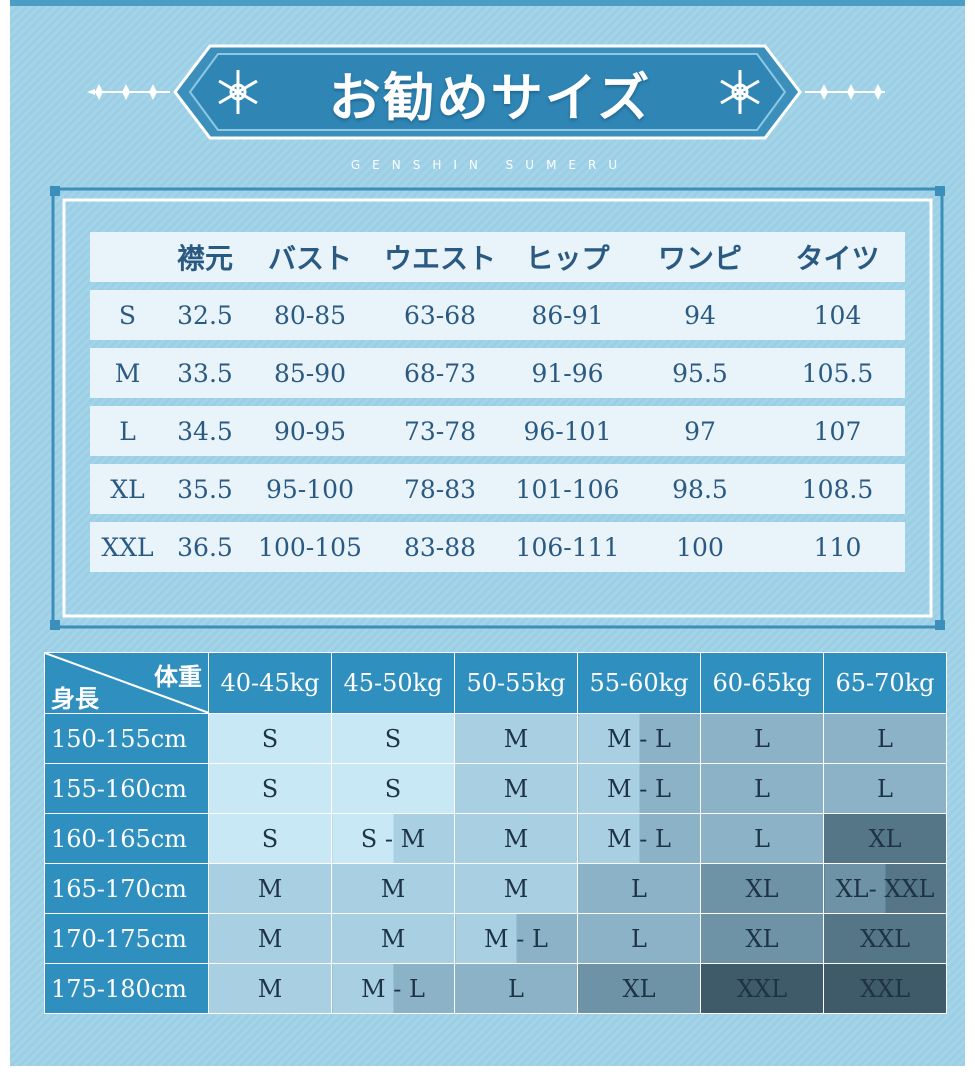 The image size is (975, 1080). What do you see at coordinates (567, 257) in the screenshot?
I see `size-header-cell: ヒップ` at bounding box center [567, 257].